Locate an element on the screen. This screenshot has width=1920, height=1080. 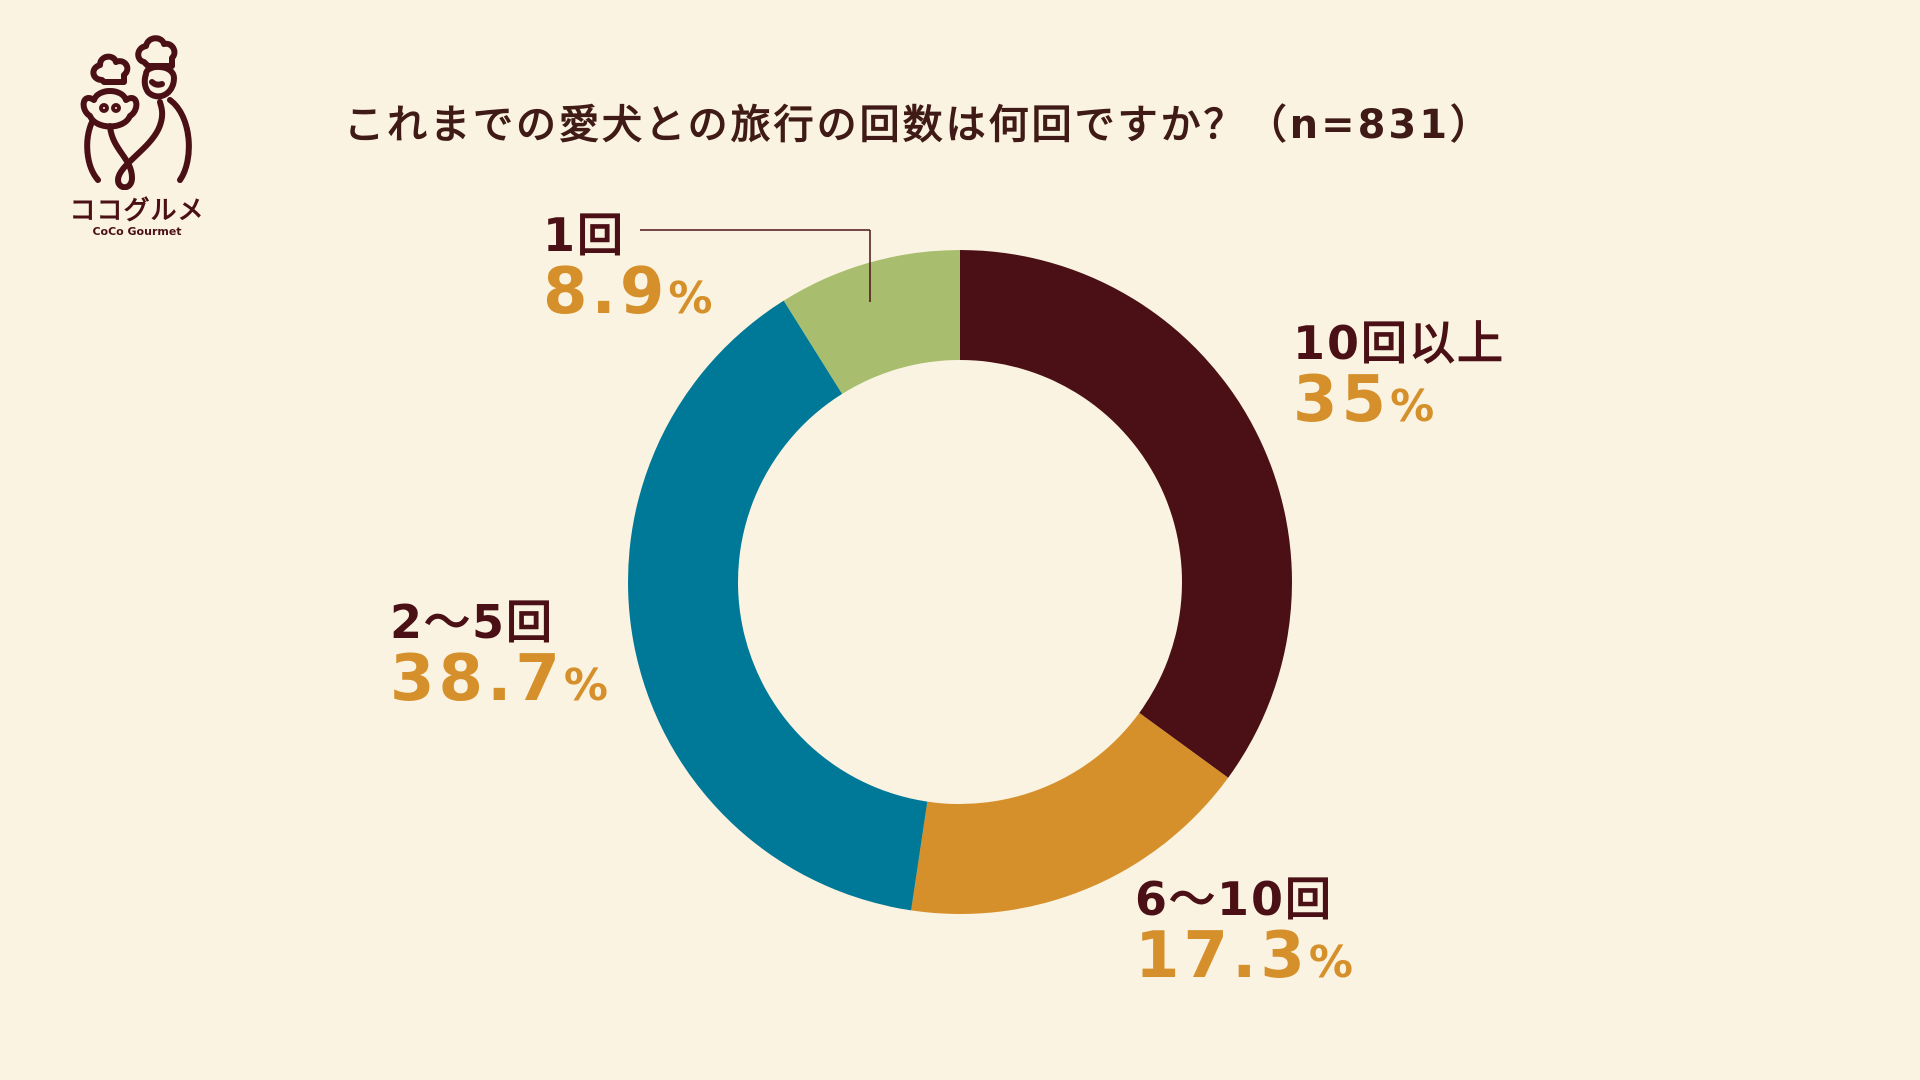
slice-value: 8.9% is located at coordinates (627, 295).